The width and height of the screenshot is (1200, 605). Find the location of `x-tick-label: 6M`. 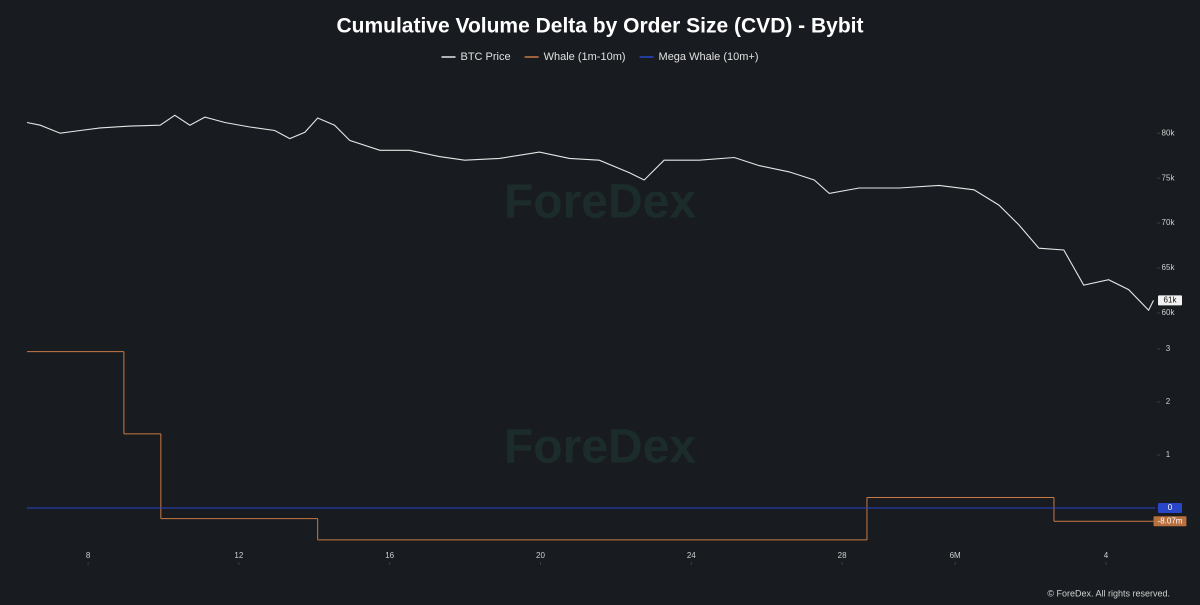

x-tick-label: 6M is located at coordinates (955, 555).